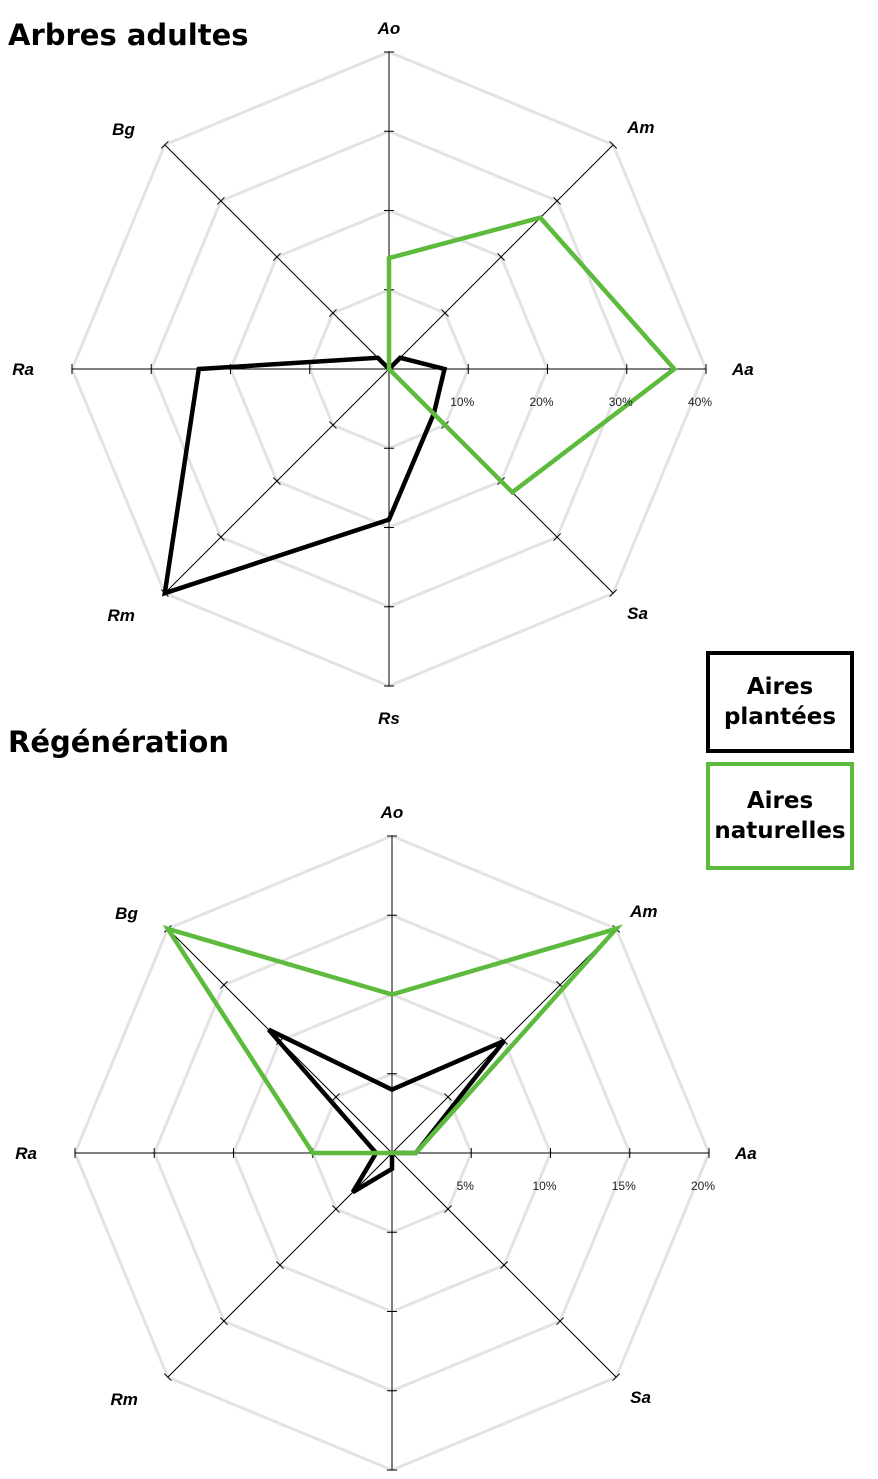 The height and width of the screenshot is (1479, 878). Describe the element at coordinates (780, 816) in the screenshot. I see `legend-item-natural: Aires naturelles` at that location.